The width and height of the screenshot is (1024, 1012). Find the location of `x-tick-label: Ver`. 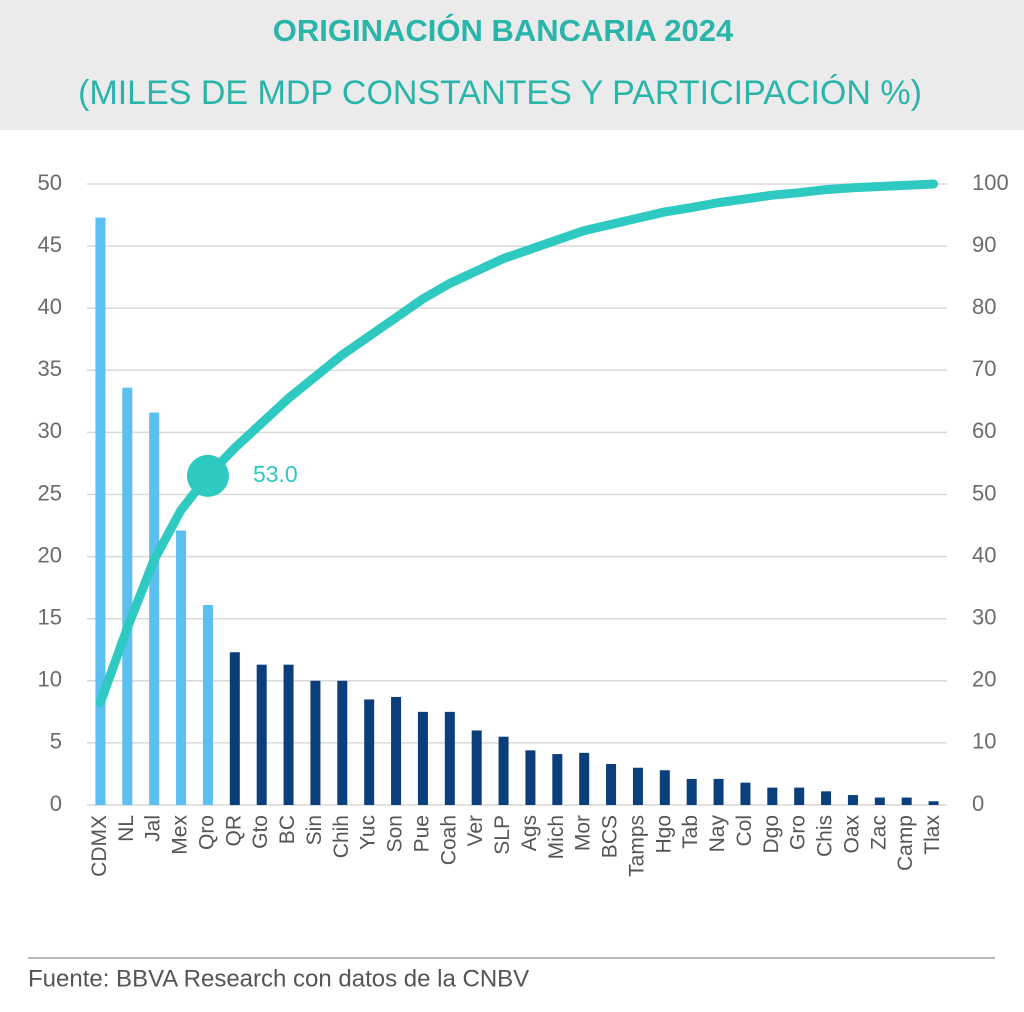

x-tick-label: Ver is located at coordinates (475, 831).